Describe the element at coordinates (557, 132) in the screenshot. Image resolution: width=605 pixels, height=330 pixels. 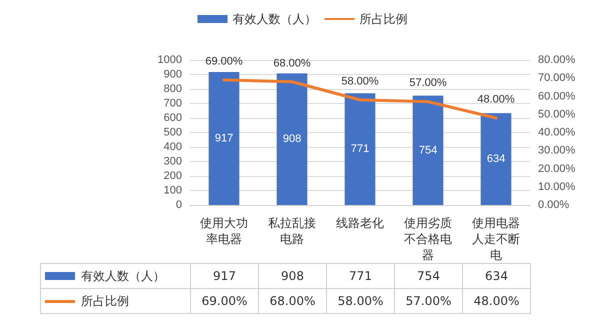
I see `y2-tick-label: 40.00%` at that location.